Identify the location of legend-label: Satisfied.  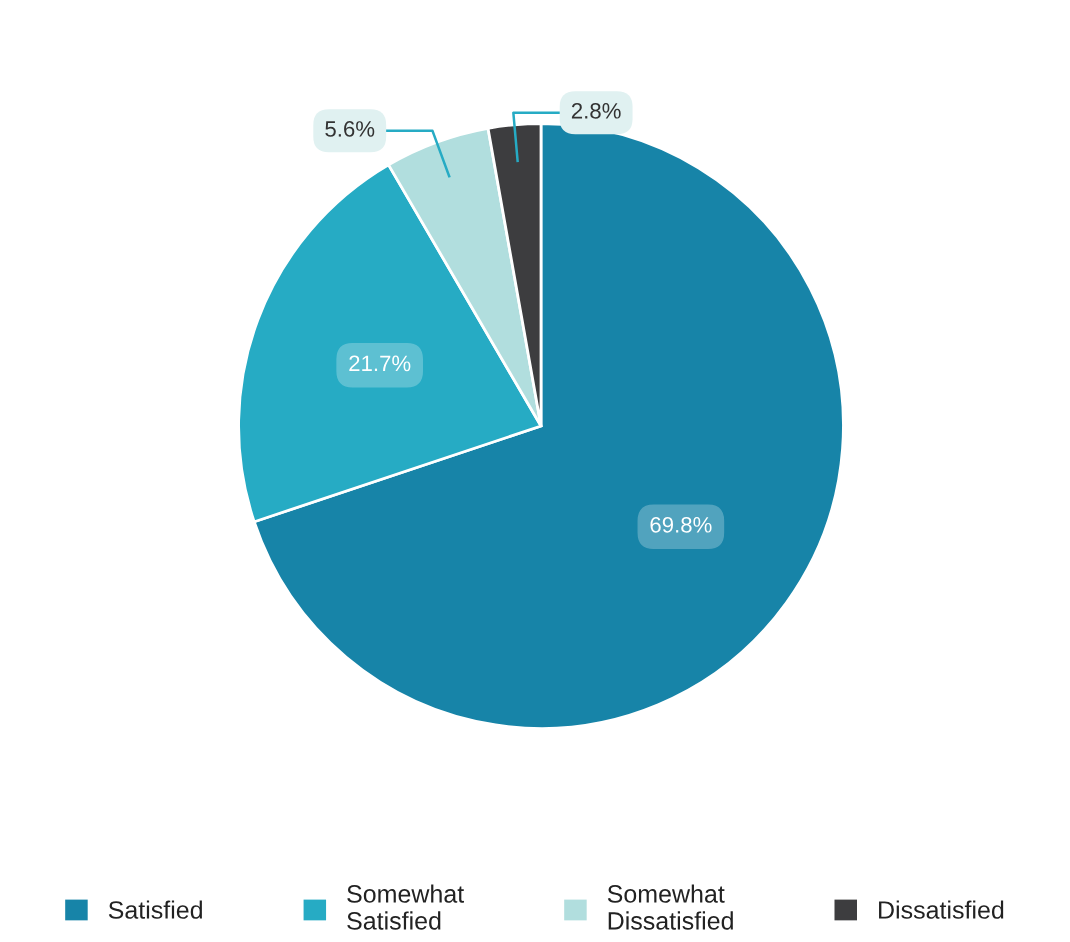
(155, 909).